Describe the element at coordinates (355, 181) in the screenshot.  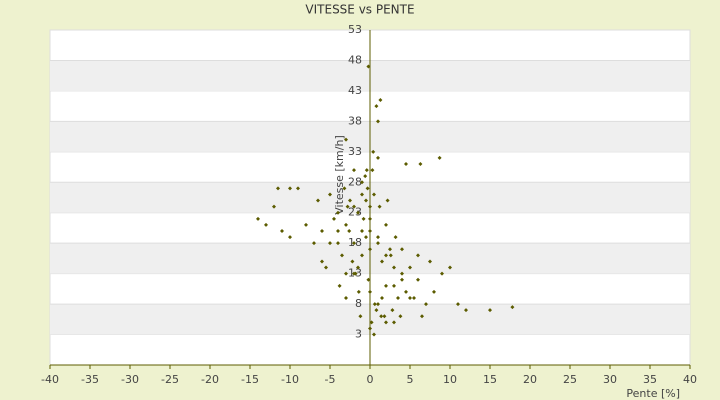
I see `y-tick-label: 28` at that location.